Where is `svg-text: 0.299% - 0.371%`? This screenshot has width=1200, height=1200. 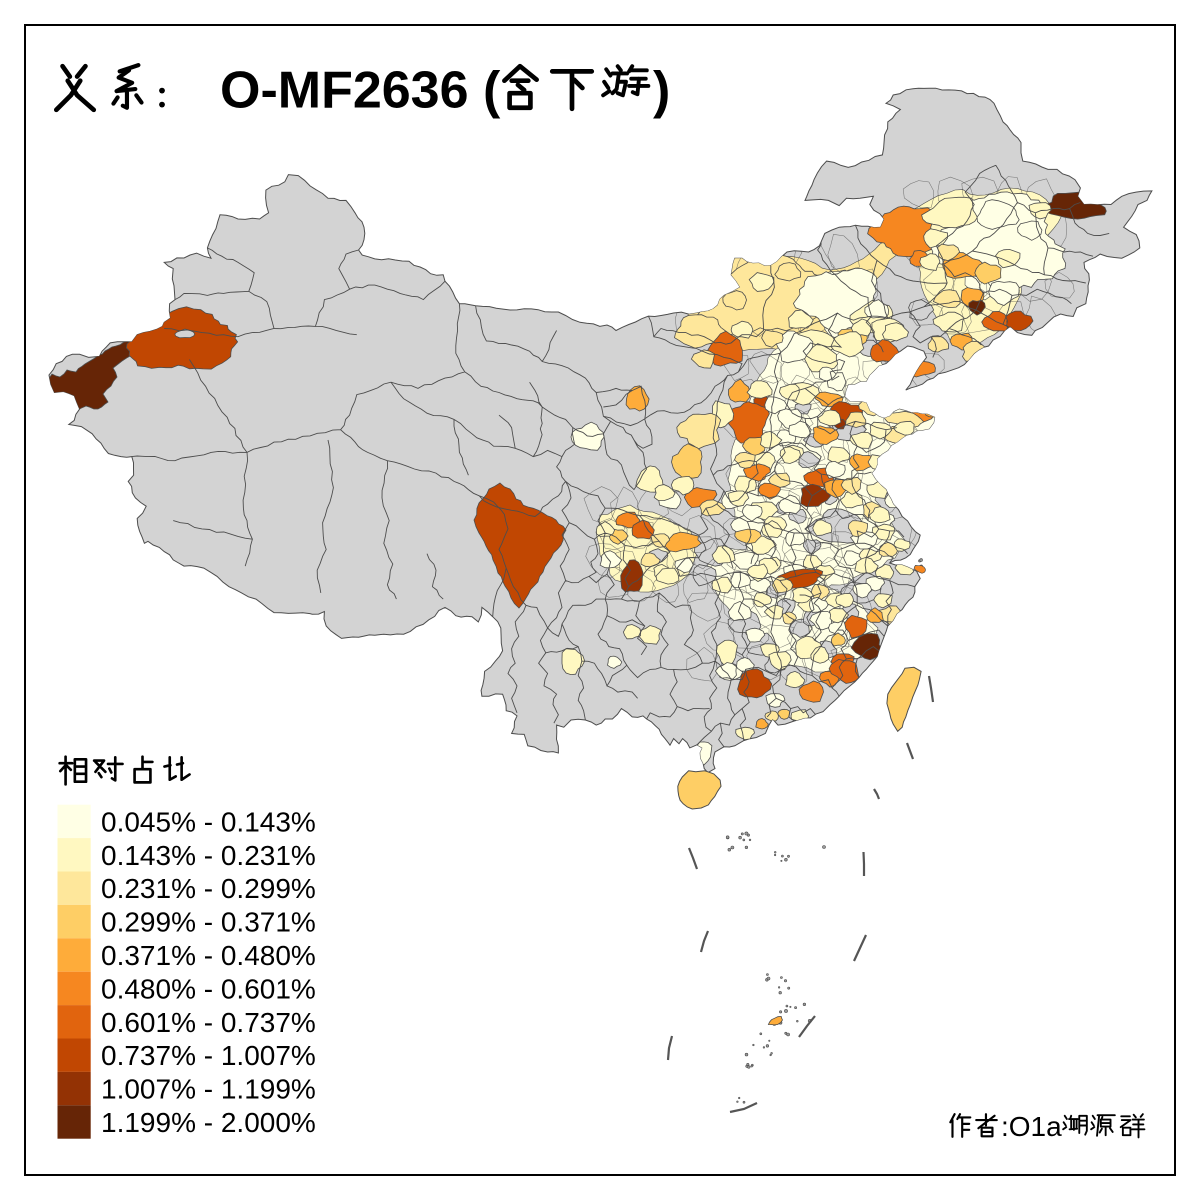 svg-text: 0.299% - 0.371% is located at coordinates (208, 922).